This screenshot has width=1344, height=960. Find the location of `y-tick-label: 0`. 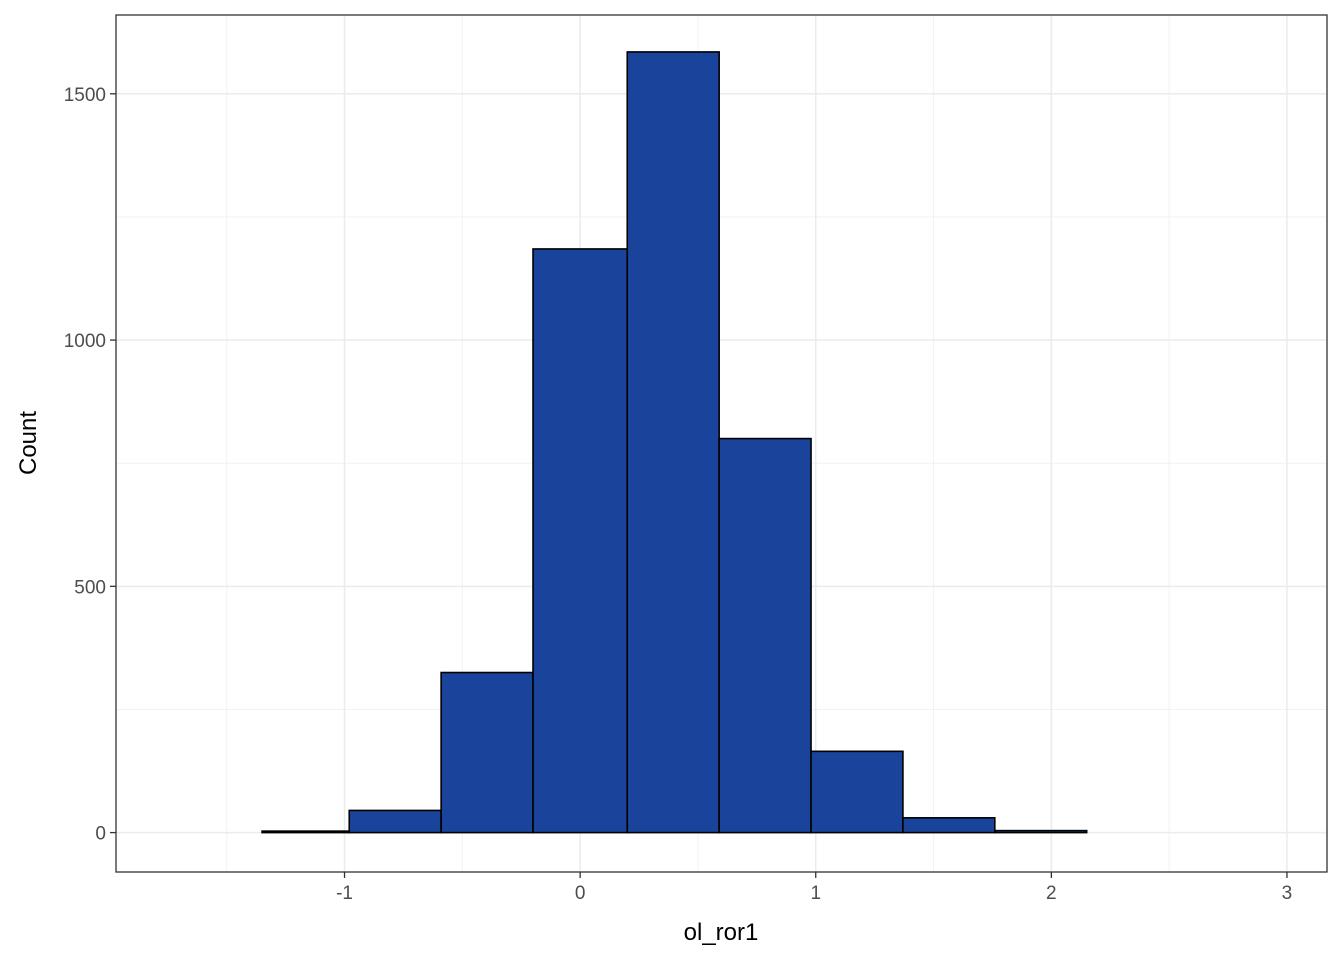

y-tick-label: 0 is located at coordinates (100, 834).